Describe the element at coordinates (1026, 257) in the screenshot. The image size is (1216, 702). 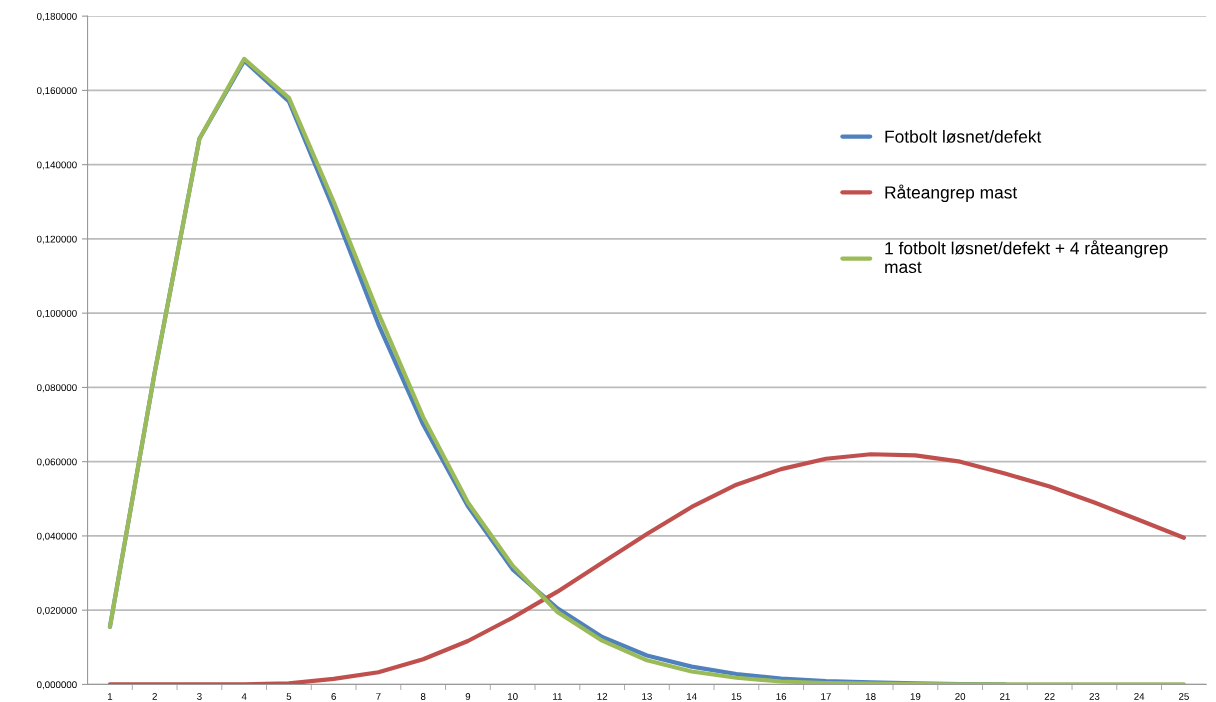
I see `legend-label: 1 fotbolt løsnet/defekt + 4 råteangrep mast` at that location.